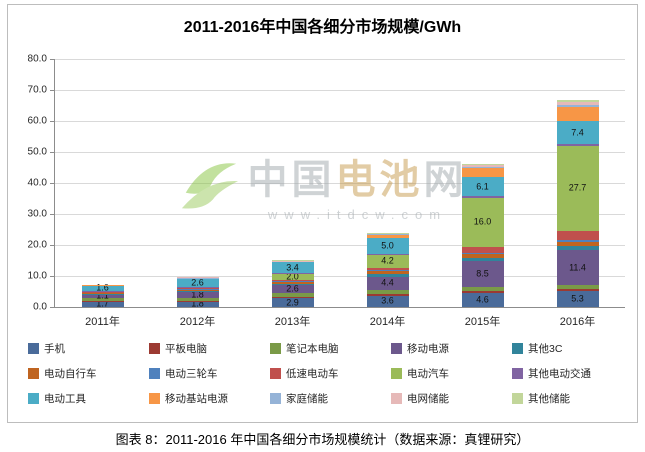 The image size is (645, 452). Describe the element at coordinates (186, 349) in the screenshot. I see `legend-label: 平板电脑` at that location.